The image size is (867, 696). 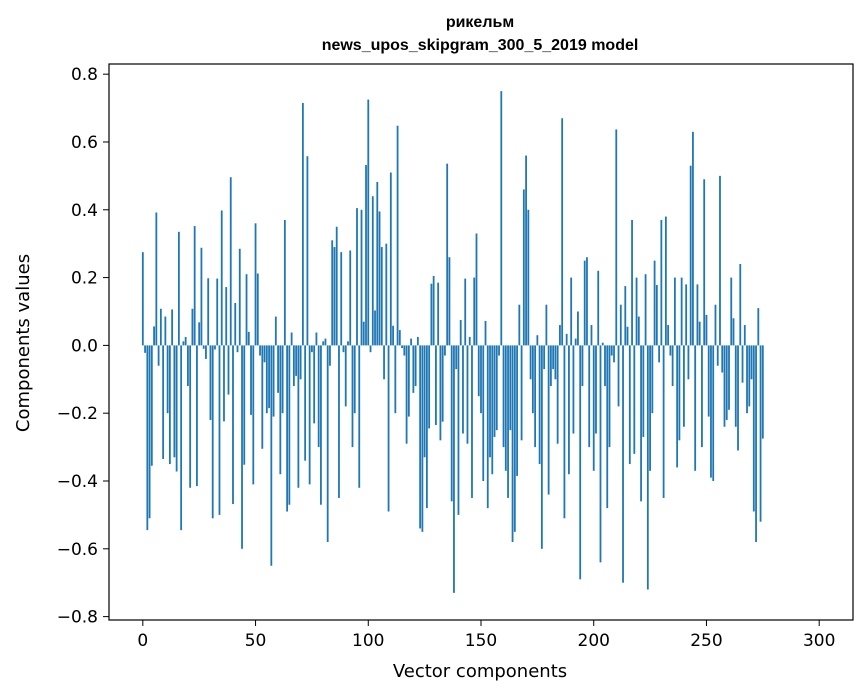 What do you see at coordinates (486, 635) in the screenshot?
I see `x-axis-ticks: 0 50 100 150 200 250 300` at bounding box center [486, 635].